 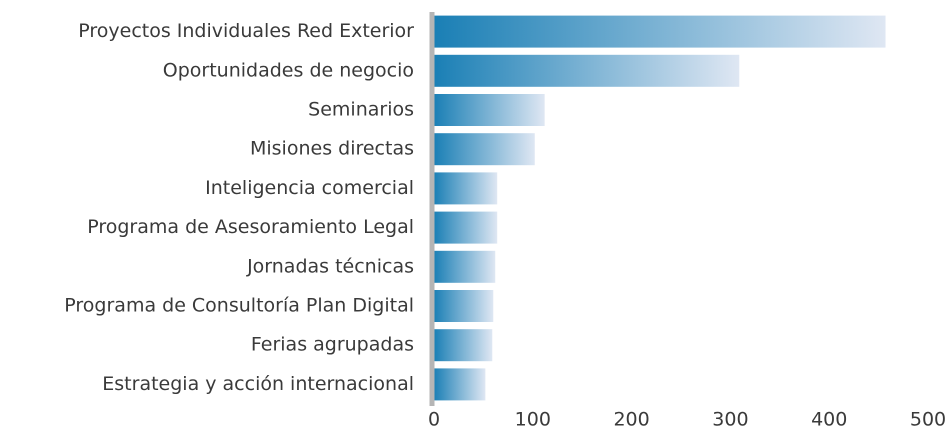 What do you see at coordinates (309, 188) in the screenshot?
I see `y-tick-label: Inteligencia comercial` at bounding box center [309, 188].